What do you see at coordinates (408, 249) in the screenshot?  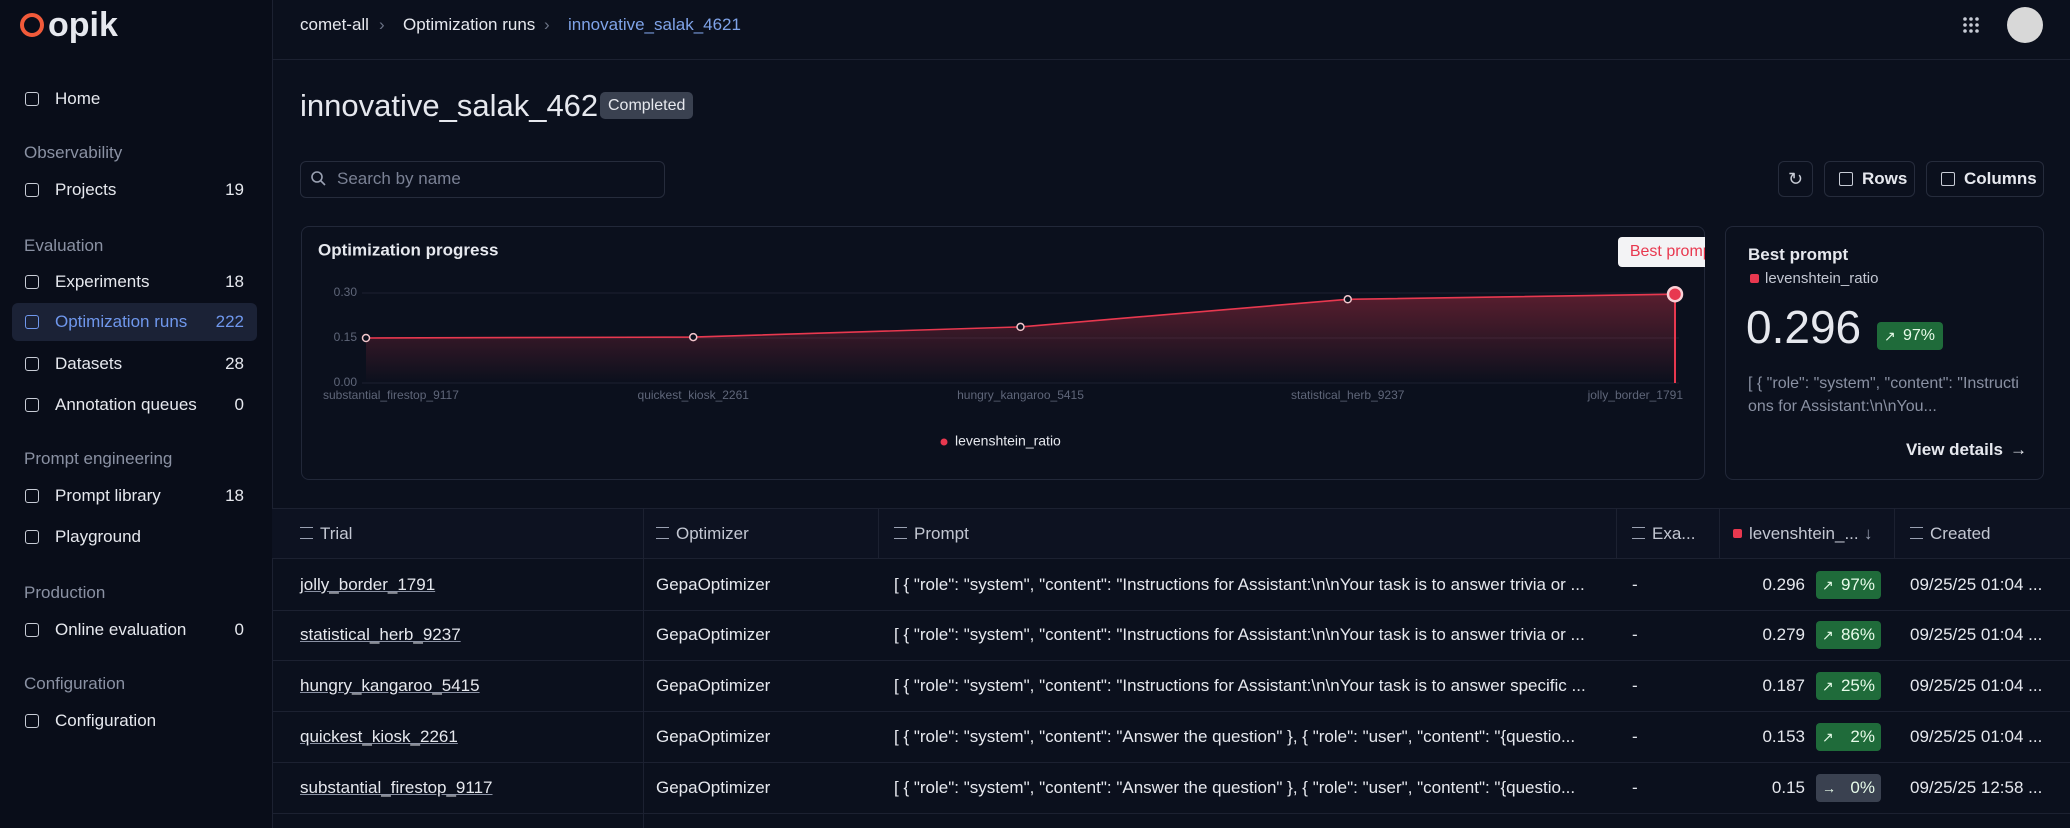 I see `chart-title: Optimization progress` at bounding box center [408, 249].